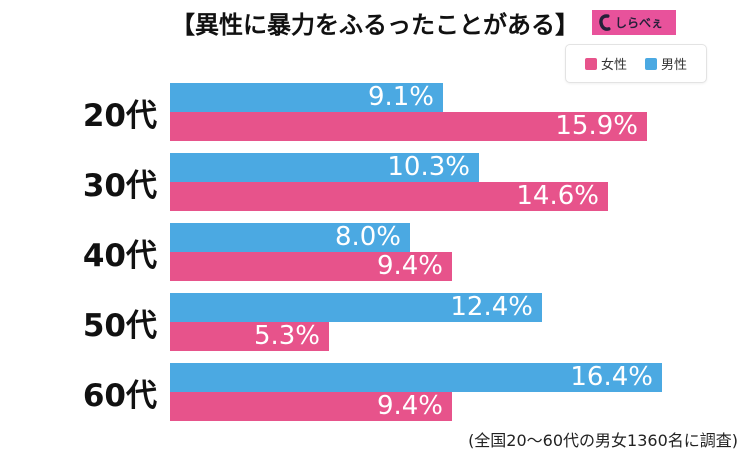 Image resolution: width=750 pixels, height=451 pixels. Describe the element at coordinates (428, 167) in the screenshot. I see `bar-value-label: 10.3%` at that location.